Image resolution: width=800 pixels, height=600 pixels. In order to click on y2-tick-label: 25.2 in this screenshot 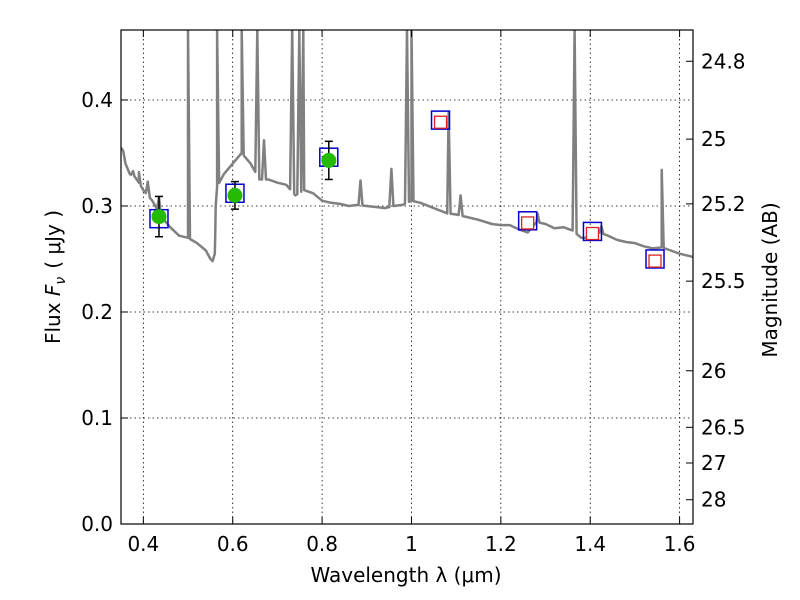, I will do `click(723, 204)`.